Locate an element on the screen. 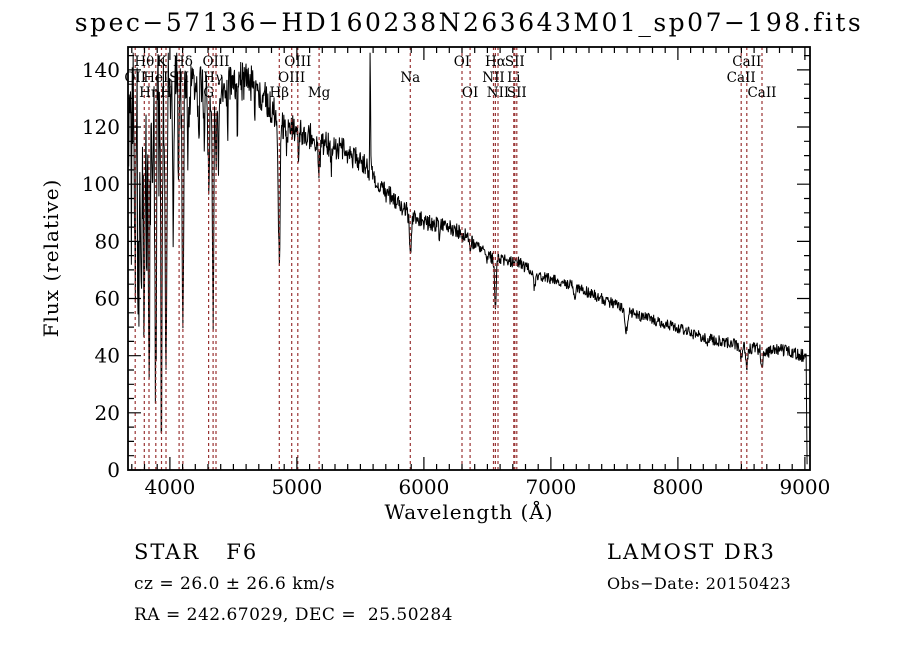 Image resolution: width=900 pixels, height=649 pixels. spectral-line-label: Hα is located at coordinates (495, 62).